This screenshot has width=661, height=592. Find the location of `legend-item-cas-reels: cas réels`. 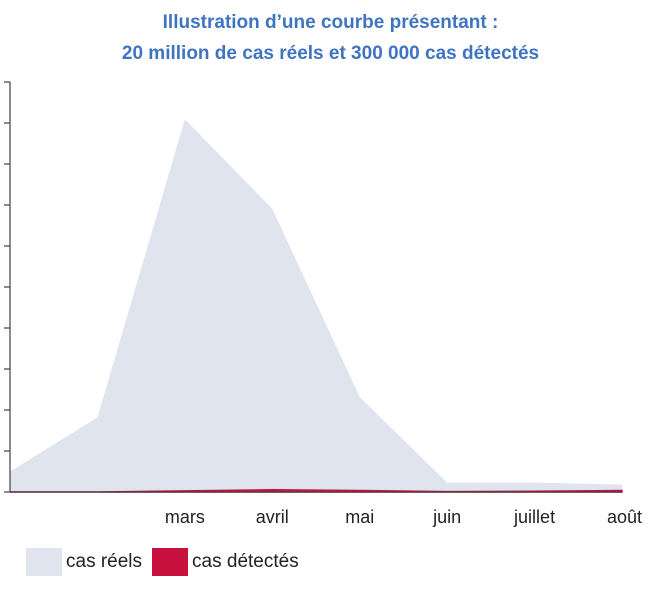

legend-item-cas-reels: cas réels is located at coordinates (84, 562).